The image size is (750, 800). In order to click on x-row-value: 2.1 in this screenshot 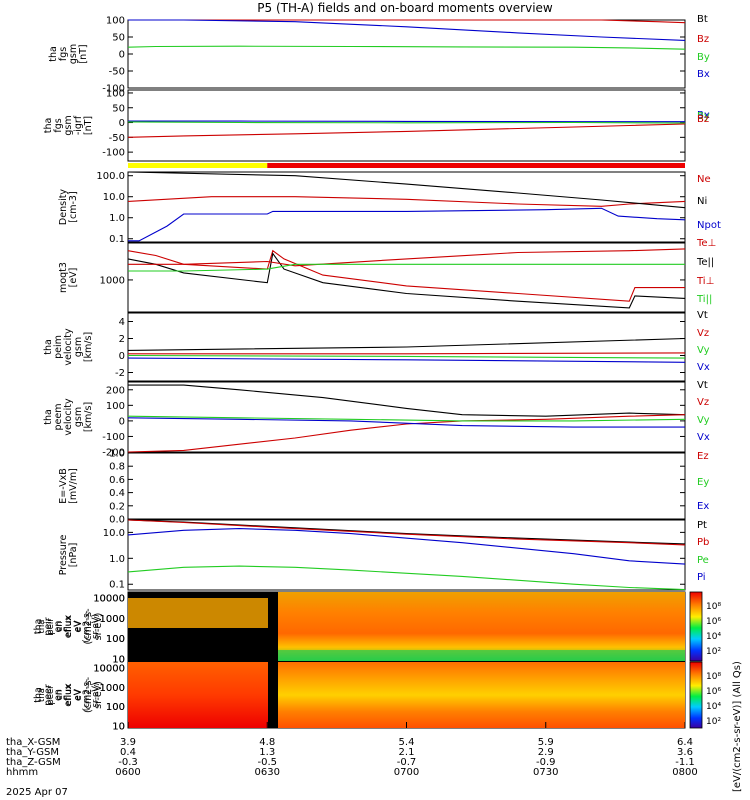, I will do `click(407, 752)`.